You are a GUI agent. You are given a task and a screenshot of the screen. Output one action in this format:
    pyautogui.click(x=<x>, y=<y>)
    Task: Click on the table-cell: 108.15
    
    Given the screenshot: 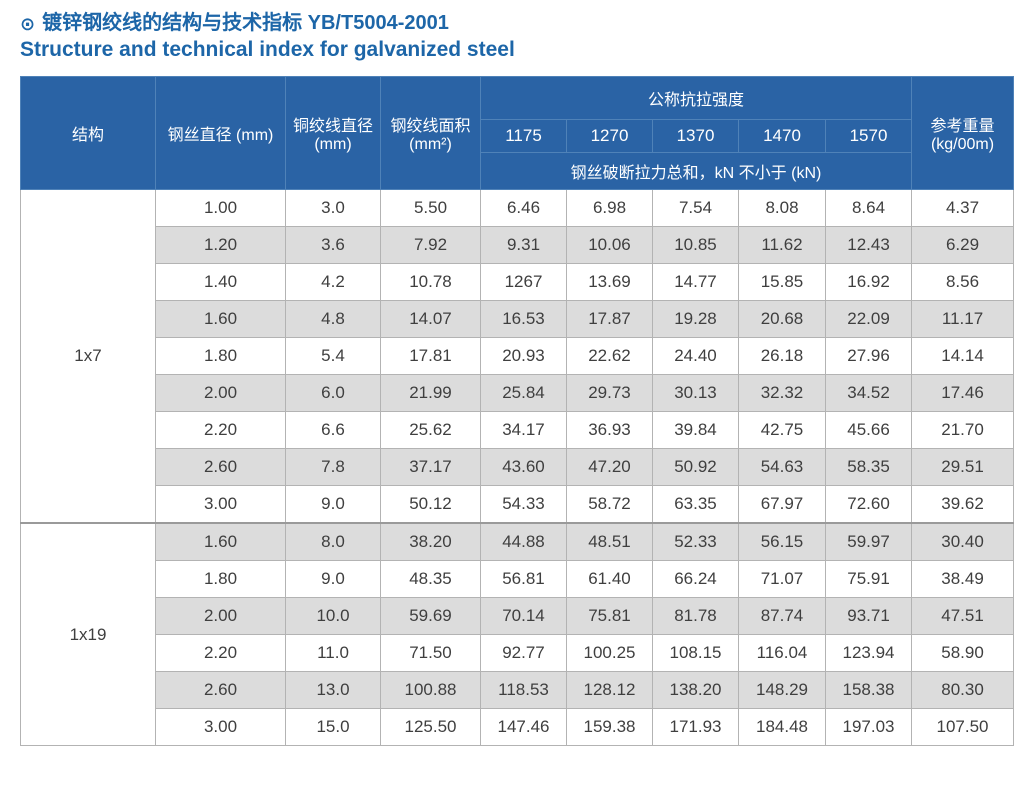 What is the action you would take?
    pyautogui.click(x=695, y=653)
    